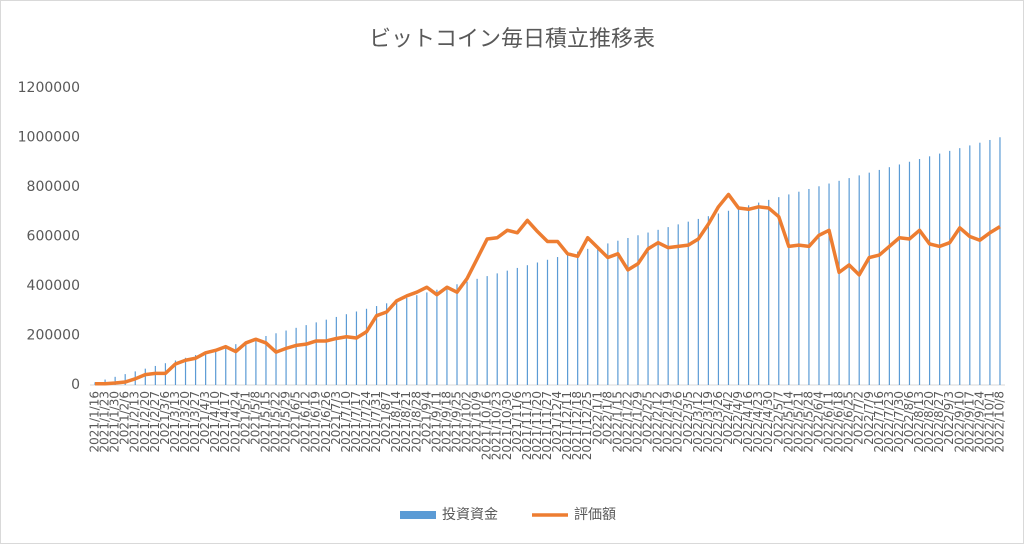  What do you see at coordinates (265, 422) in the screenshot?
I see `x-tick-label: 2021/5/15` at bounding box center [265, 422].